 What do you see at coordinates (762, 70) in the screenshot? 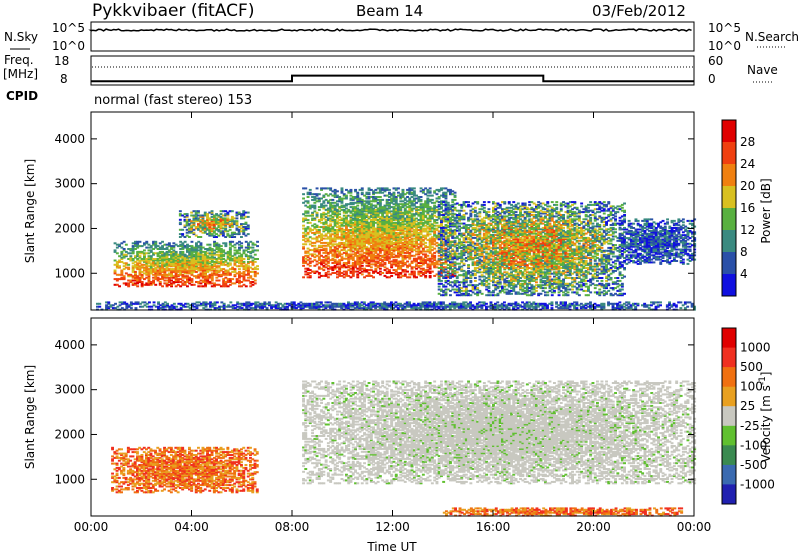
I see `nave-label: Nave` at bounding box center [762, 70].